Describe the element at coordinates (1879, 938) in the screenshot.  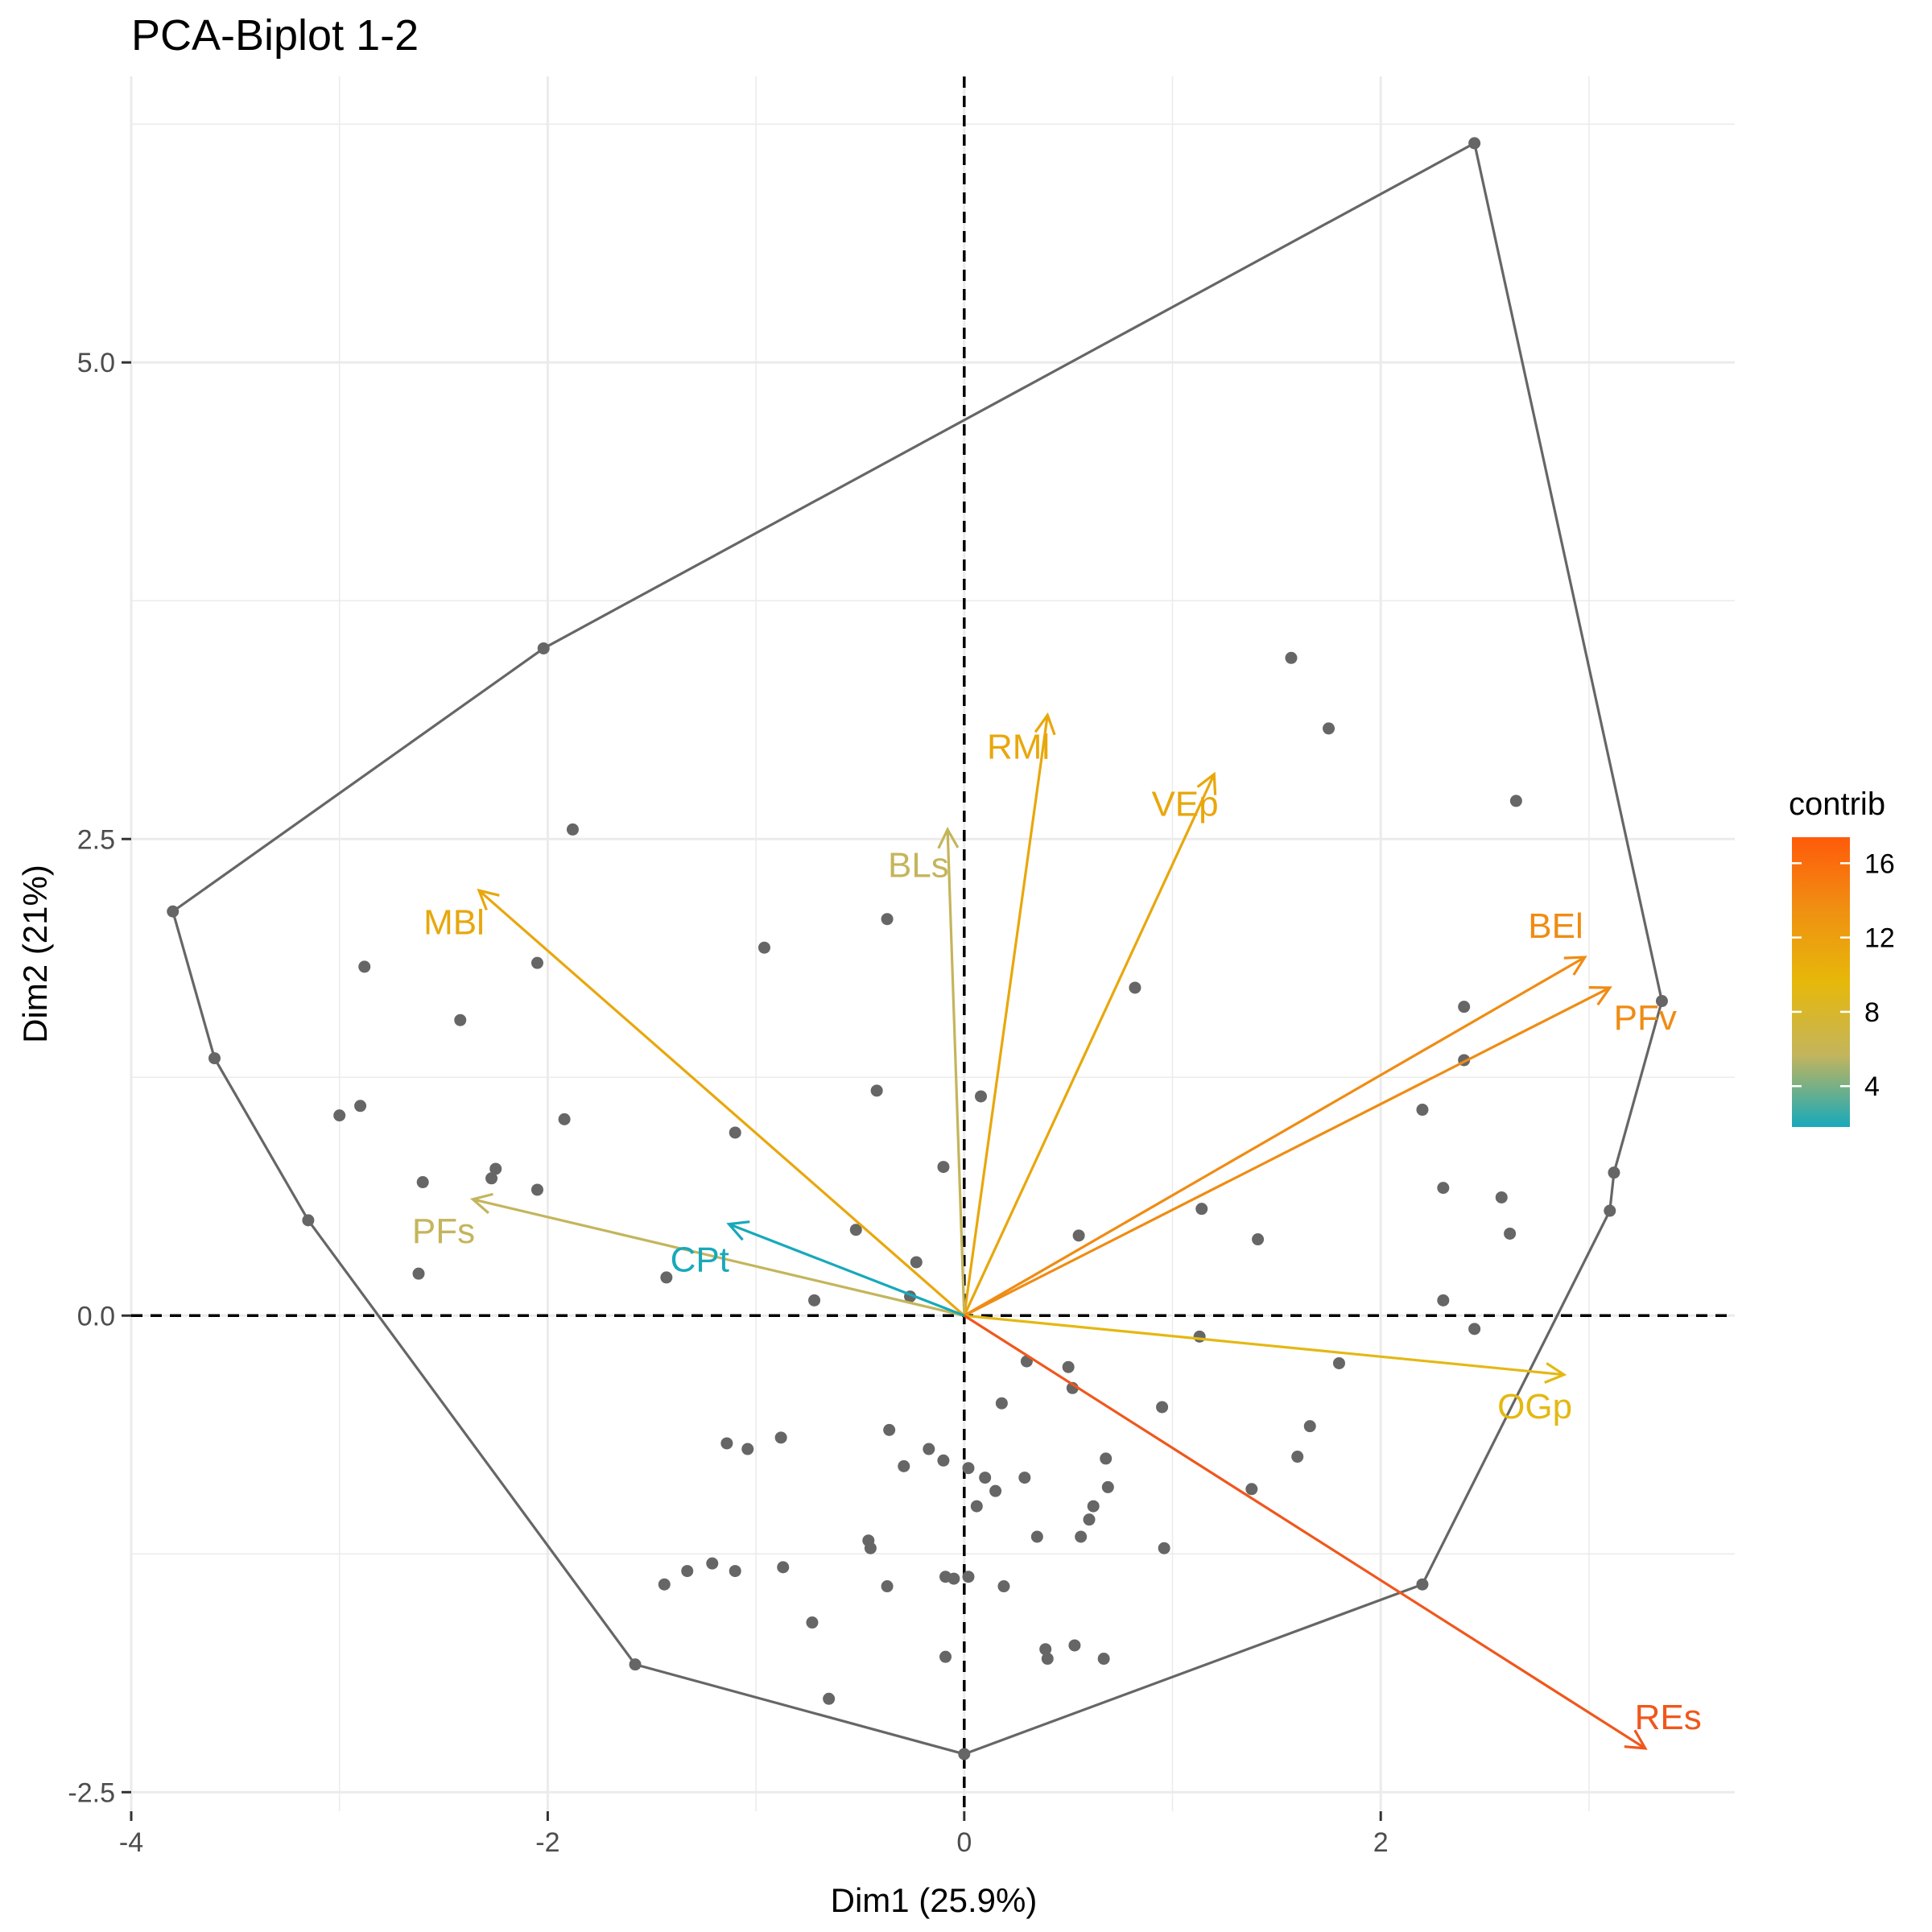
I see `legend-tick-label: 12` at that location.